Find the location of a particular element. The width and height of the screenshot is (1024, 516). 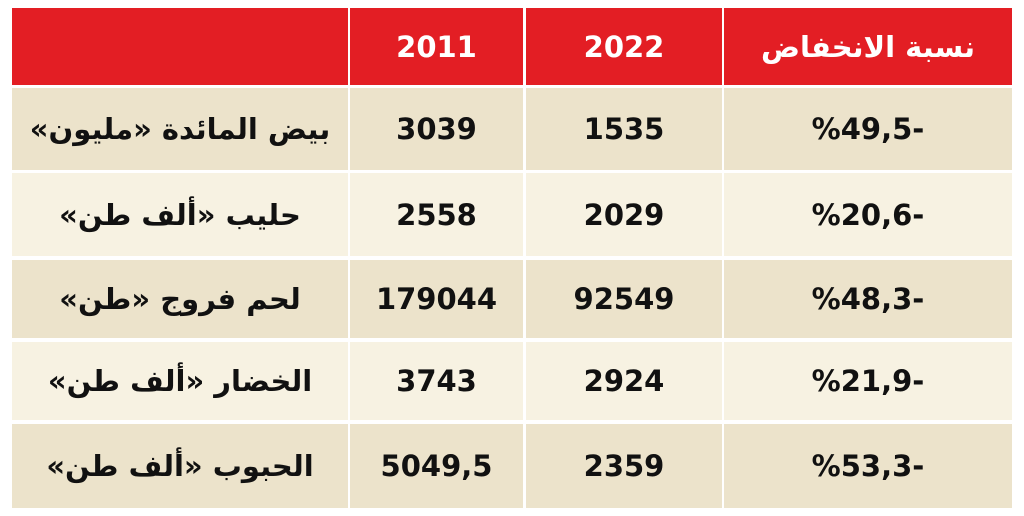

header-cell is located at coordinates (180, 46).